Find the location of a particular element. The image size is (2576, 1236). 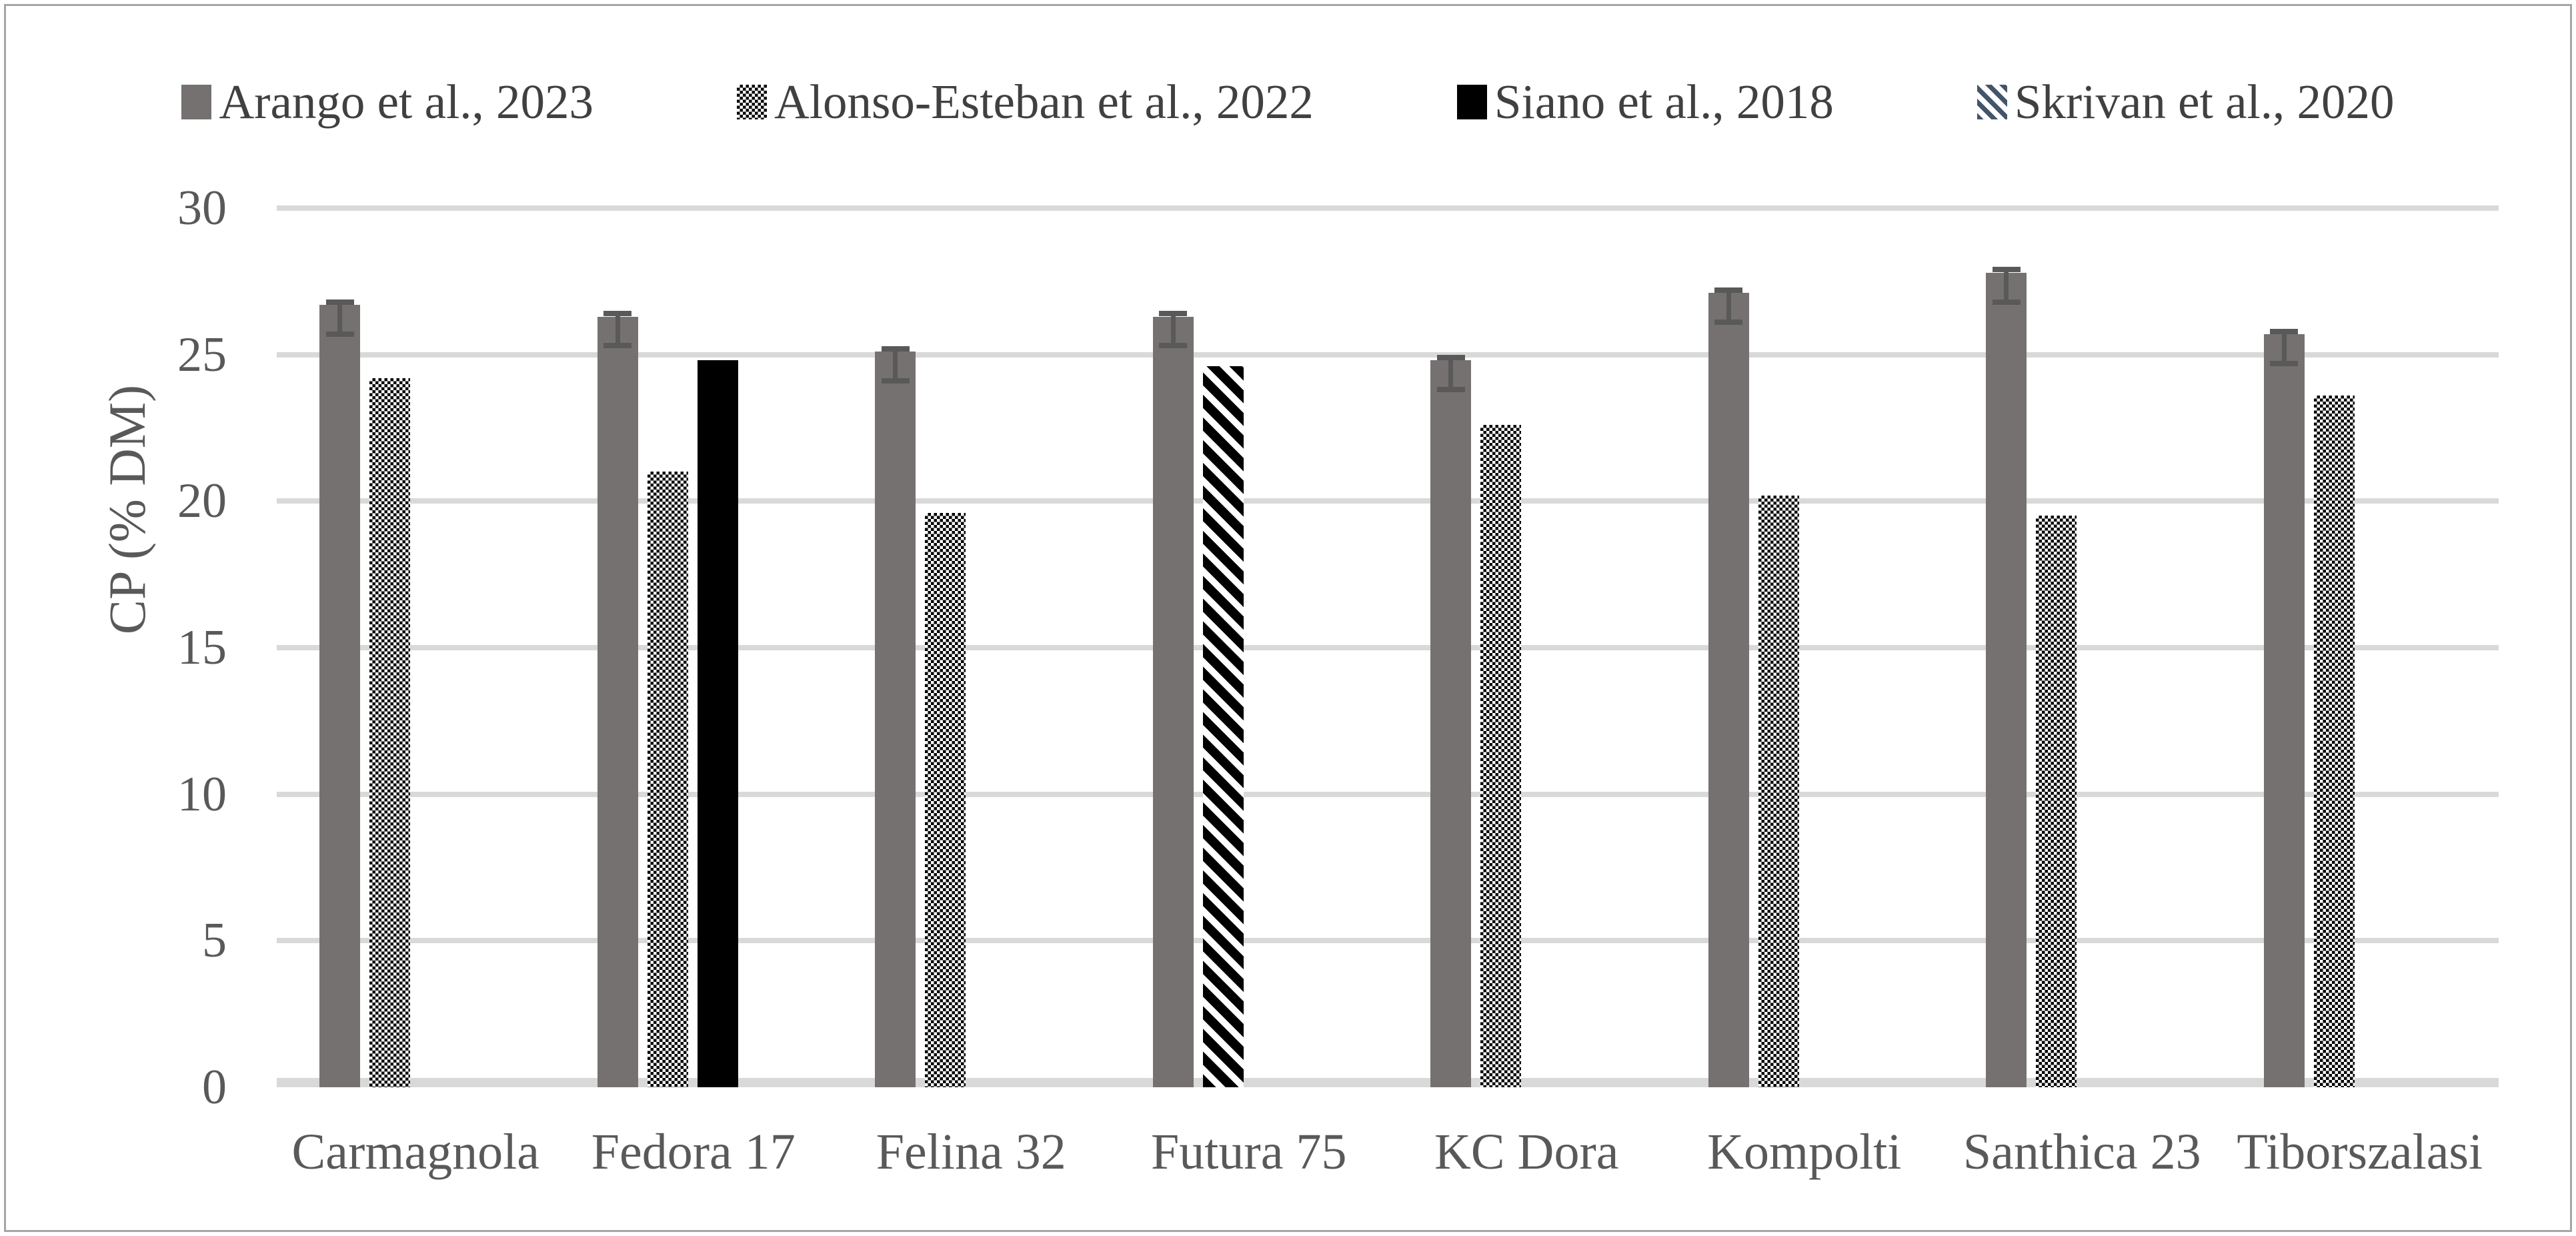

bar-alonso-esteban-kc-dora is located at coordinates (1501, 756).